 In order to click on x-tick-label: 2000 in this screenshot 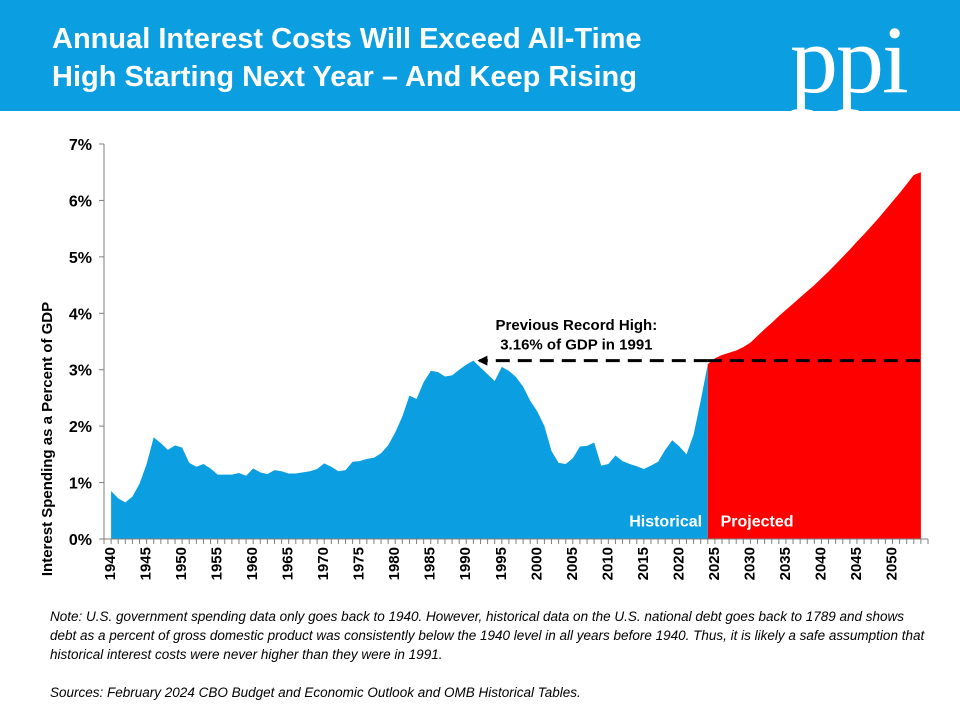, I will do `click(536, 563)`.